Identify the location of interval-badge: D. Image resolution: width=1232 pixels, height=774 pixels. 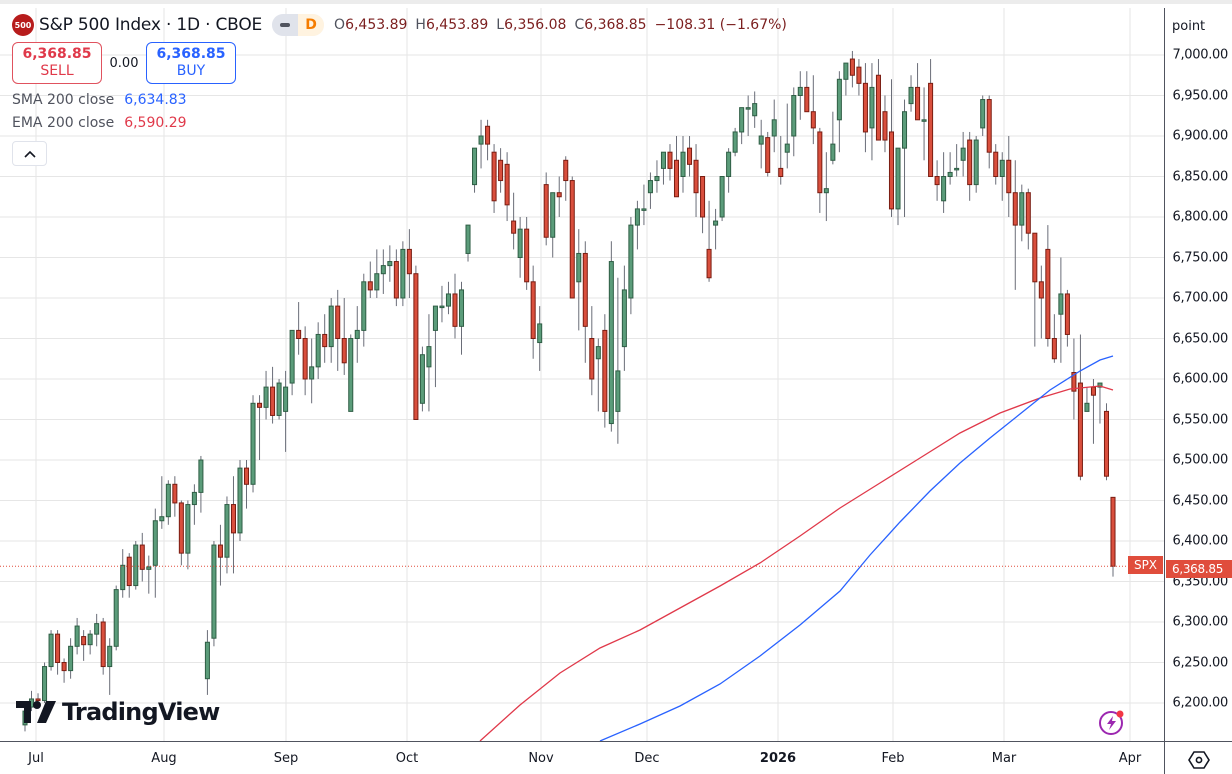
(311, 25).